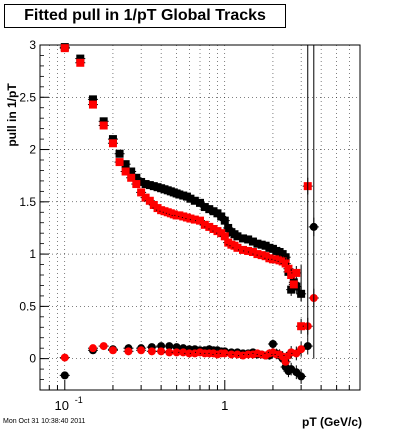  What do you see at coordinates (44, 421) in the screenshot?
I see `timestamp-footer: Mon Oct 31 10:38:40 2011` at bounding box center [44, 421].